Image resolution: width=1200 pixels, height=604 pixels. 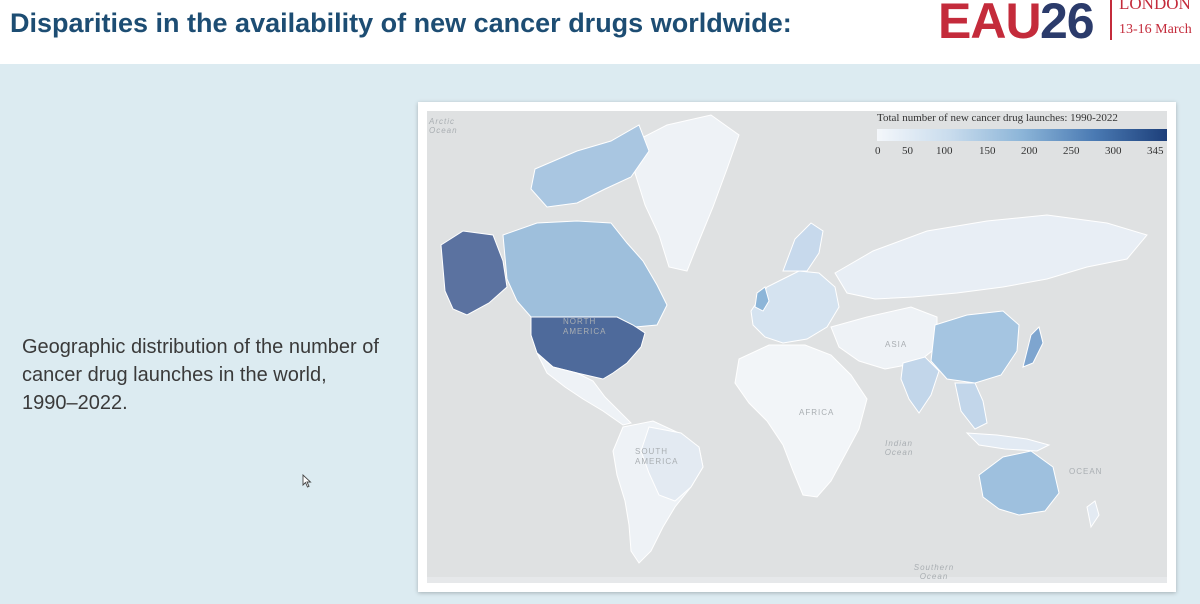 What do you see at coordinates (991, 257) in the screenshot?
I see `russia-region` at bounding box center [991, 257].